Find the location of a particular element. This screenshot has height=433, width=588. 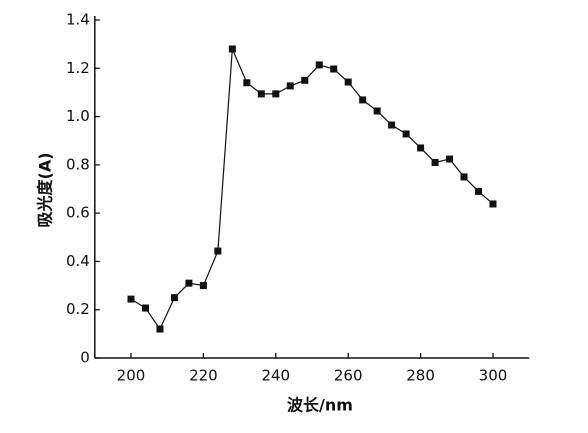

y-tick-label: 0.2 is located at coordinates (78, 309).